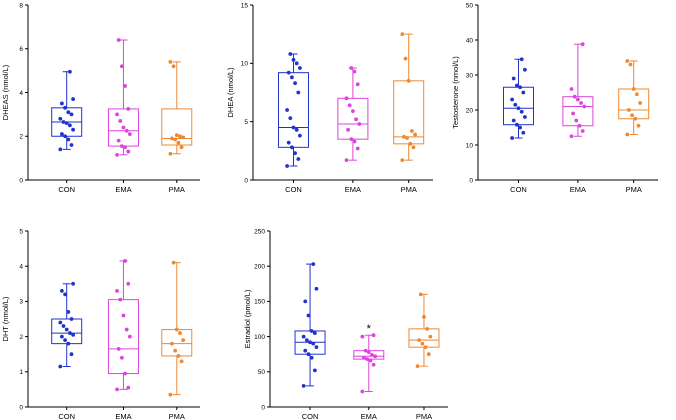 This screenshot has width=676, height=420. Describe the element at coordinates (21, 302) in the screenshot. I see `y-tick-label: 3` at that location.